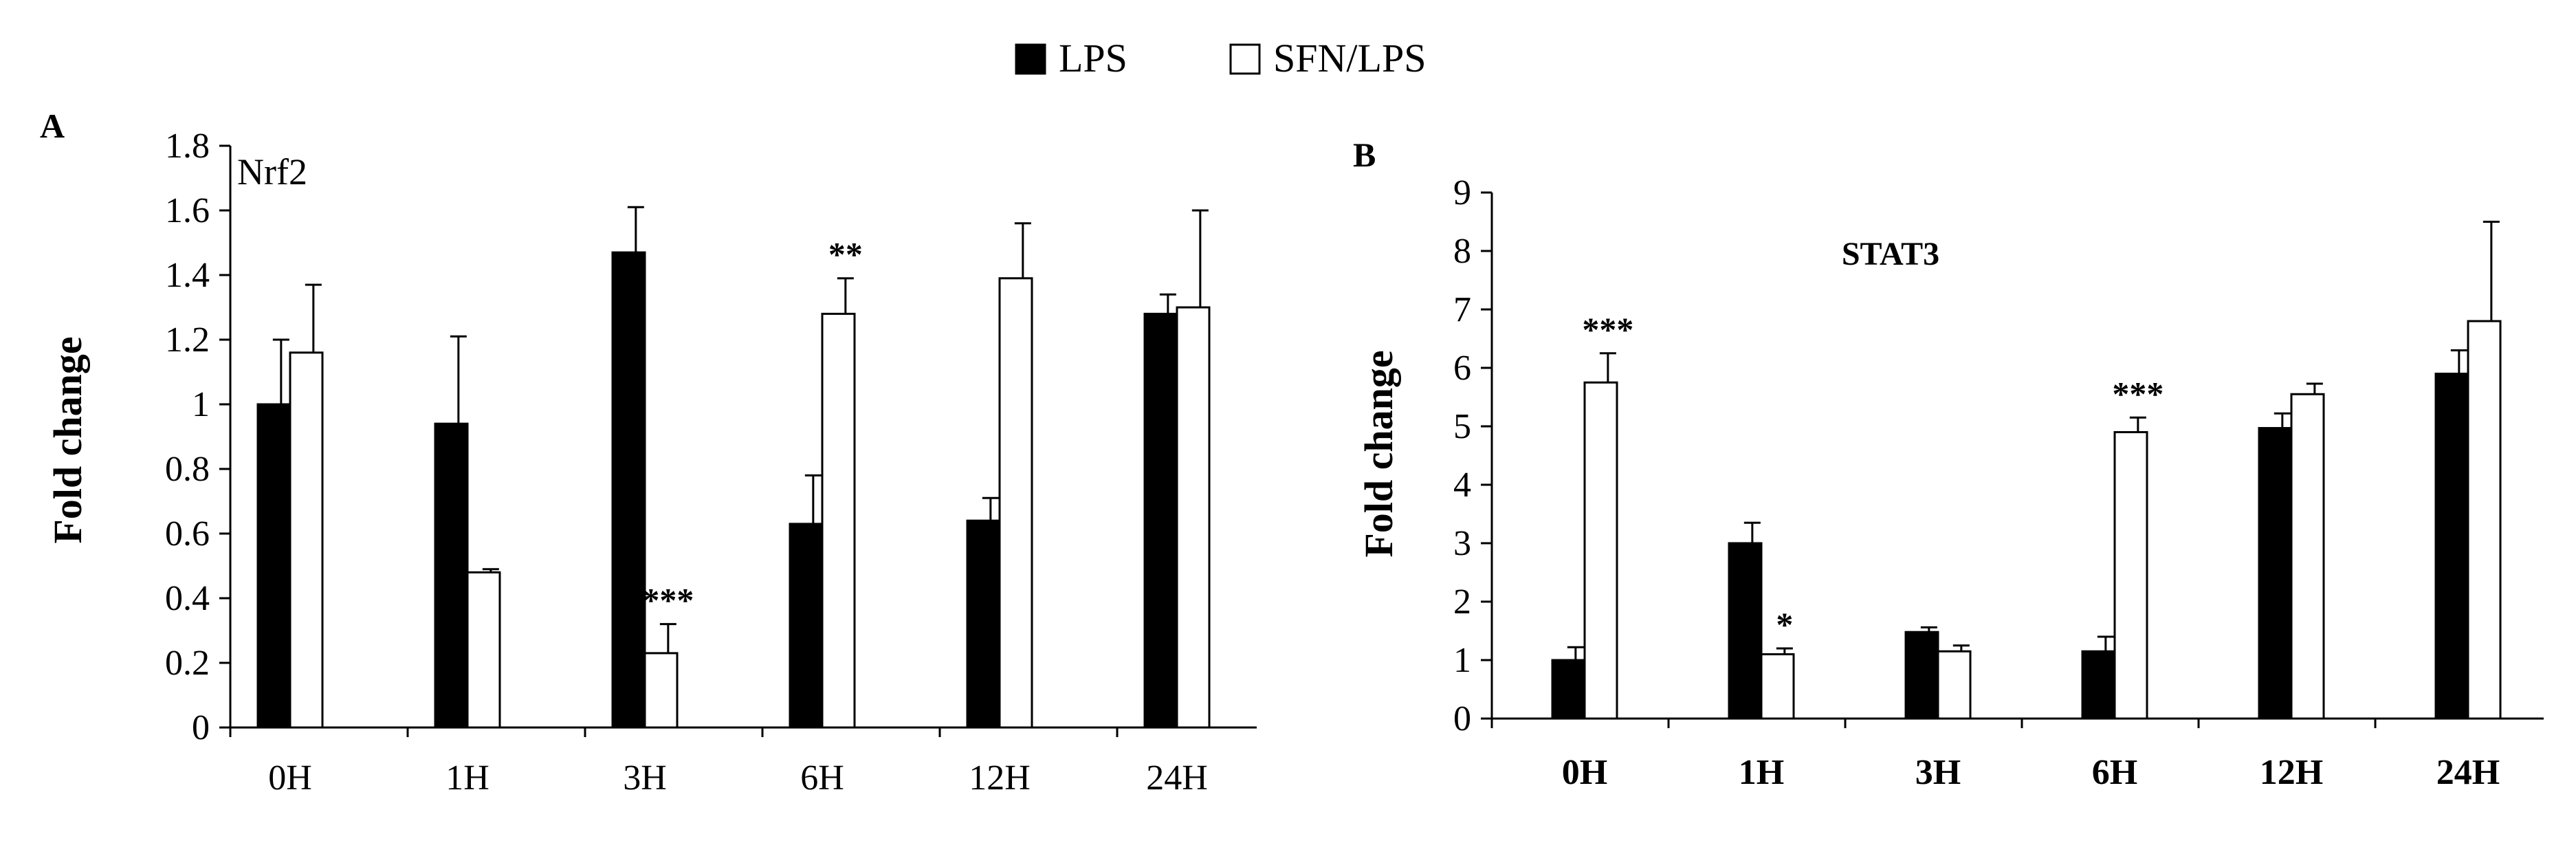  Describe the element at coordinates (1093, 58) in the screenshot. I see `legend-label-lps: LPS` at that location.